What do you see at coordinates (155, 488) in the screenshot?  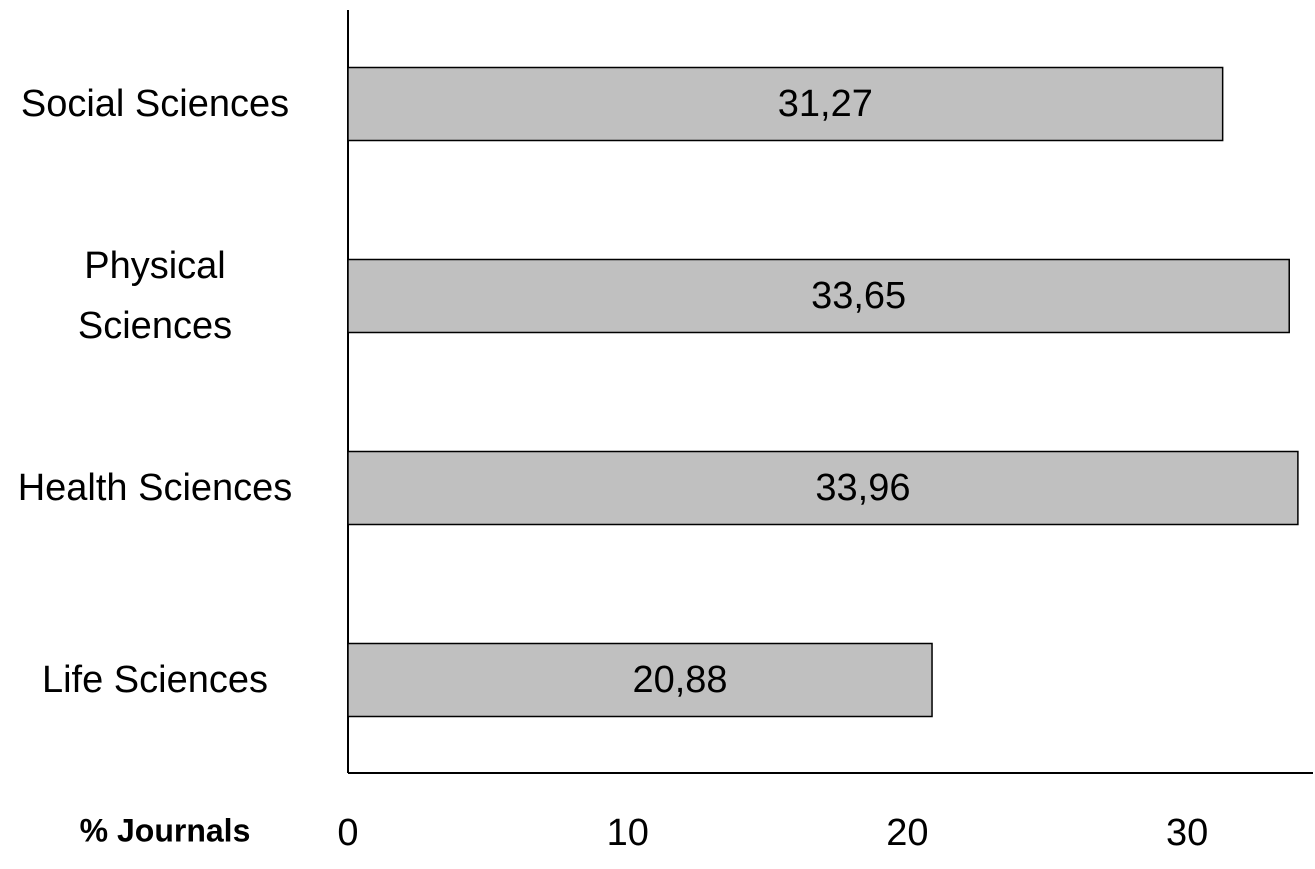 I see `y-tick-label: Health Sciences` at bounding box center [155, 488].